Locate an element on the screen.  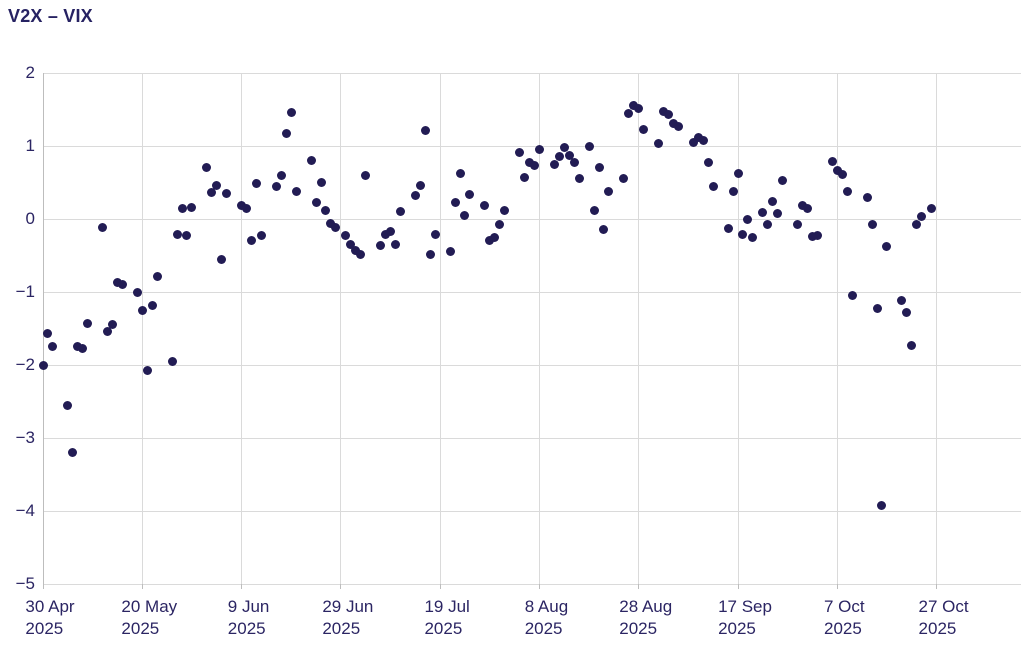
x-axis-tick-label: 27 Oct 2025 is located at coordinates (943, 617).